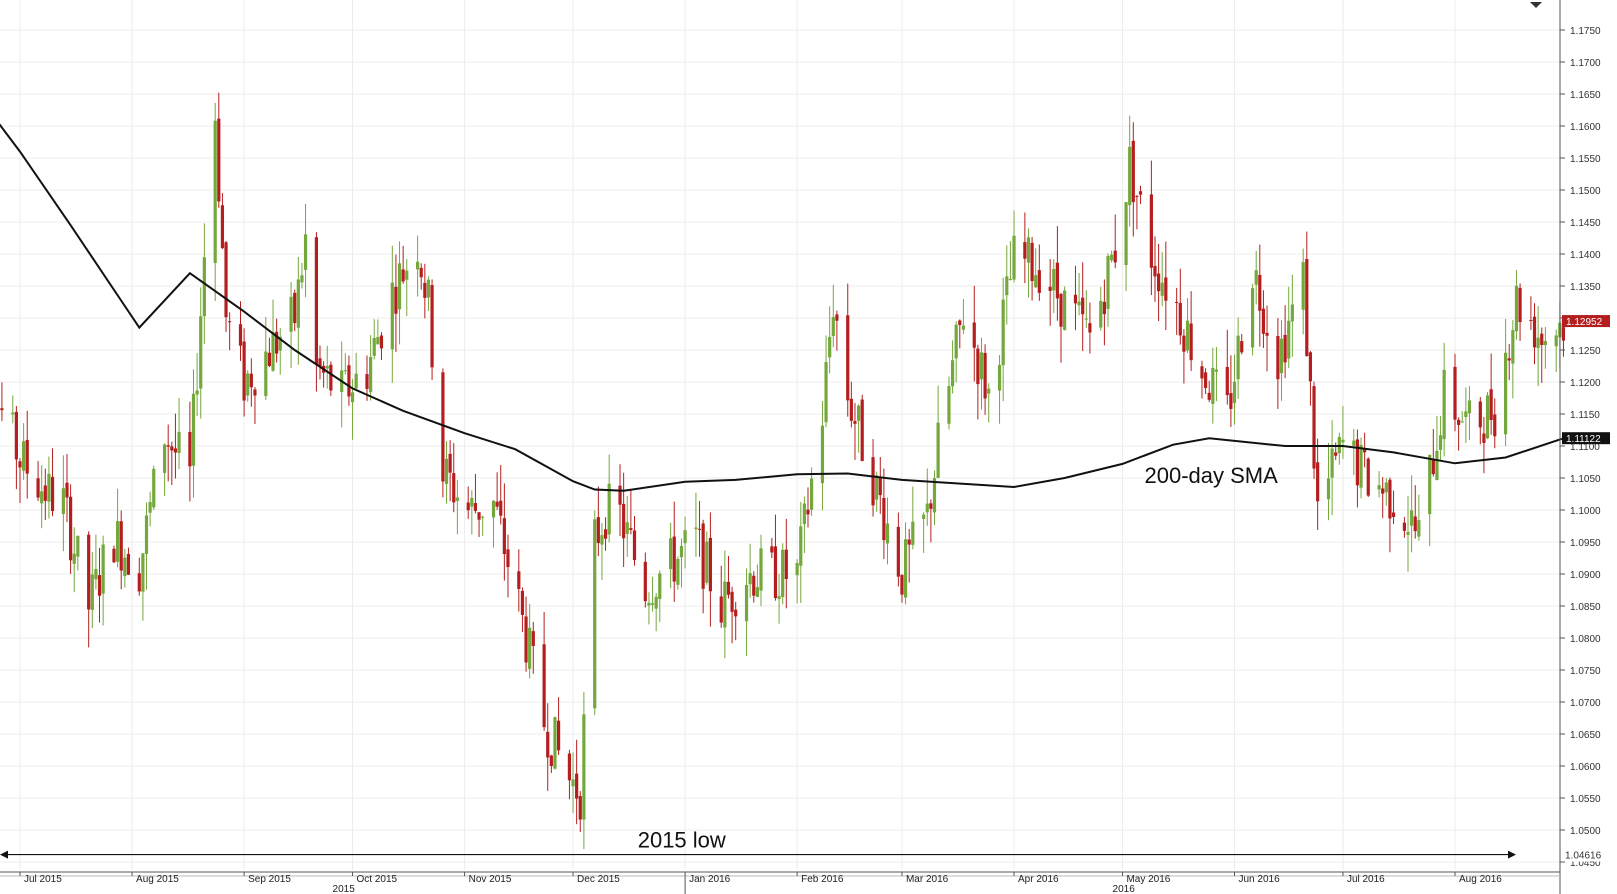 The height and width of the screenshot is (894, 1617). Describe the element at coordinates (1586, 438) in the screenshot. I see `sma-value-tag` at that location.